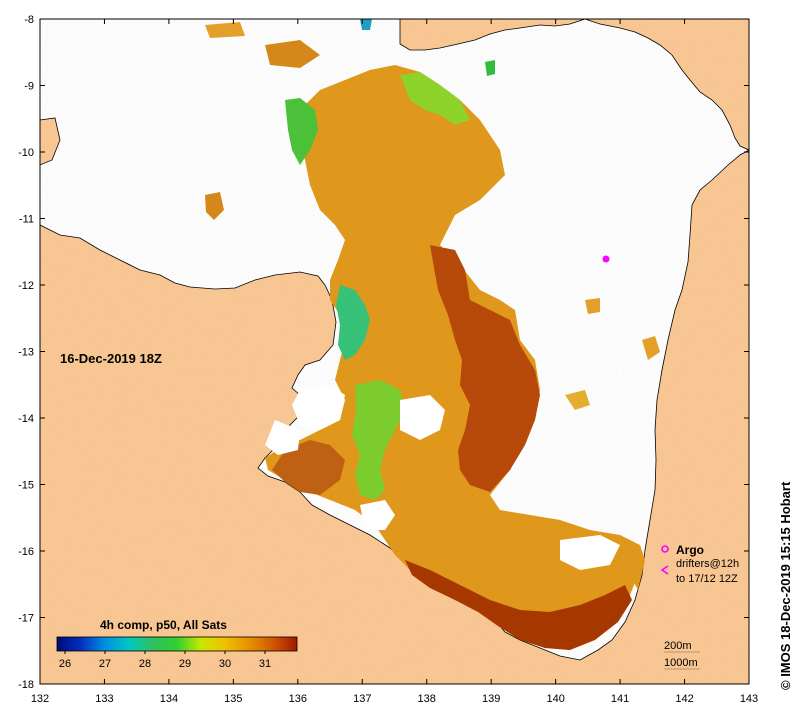 The height and width of the screenshot is (721, 791). What do you see at coordinates (26, 685) in the screenshot?
I see `lat-tick-label: -18` at bounding box center [26, 685].